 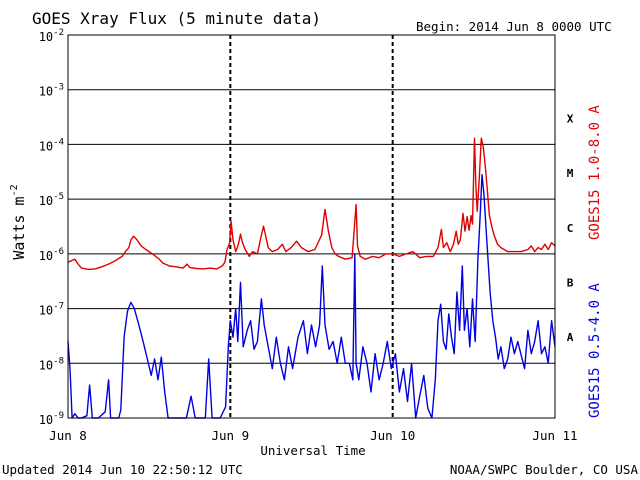 What do you see at coordinates (14, 190) in the screenshot?
I see `y-axis-label-exponent: -2` at bounding box center [14, 190].